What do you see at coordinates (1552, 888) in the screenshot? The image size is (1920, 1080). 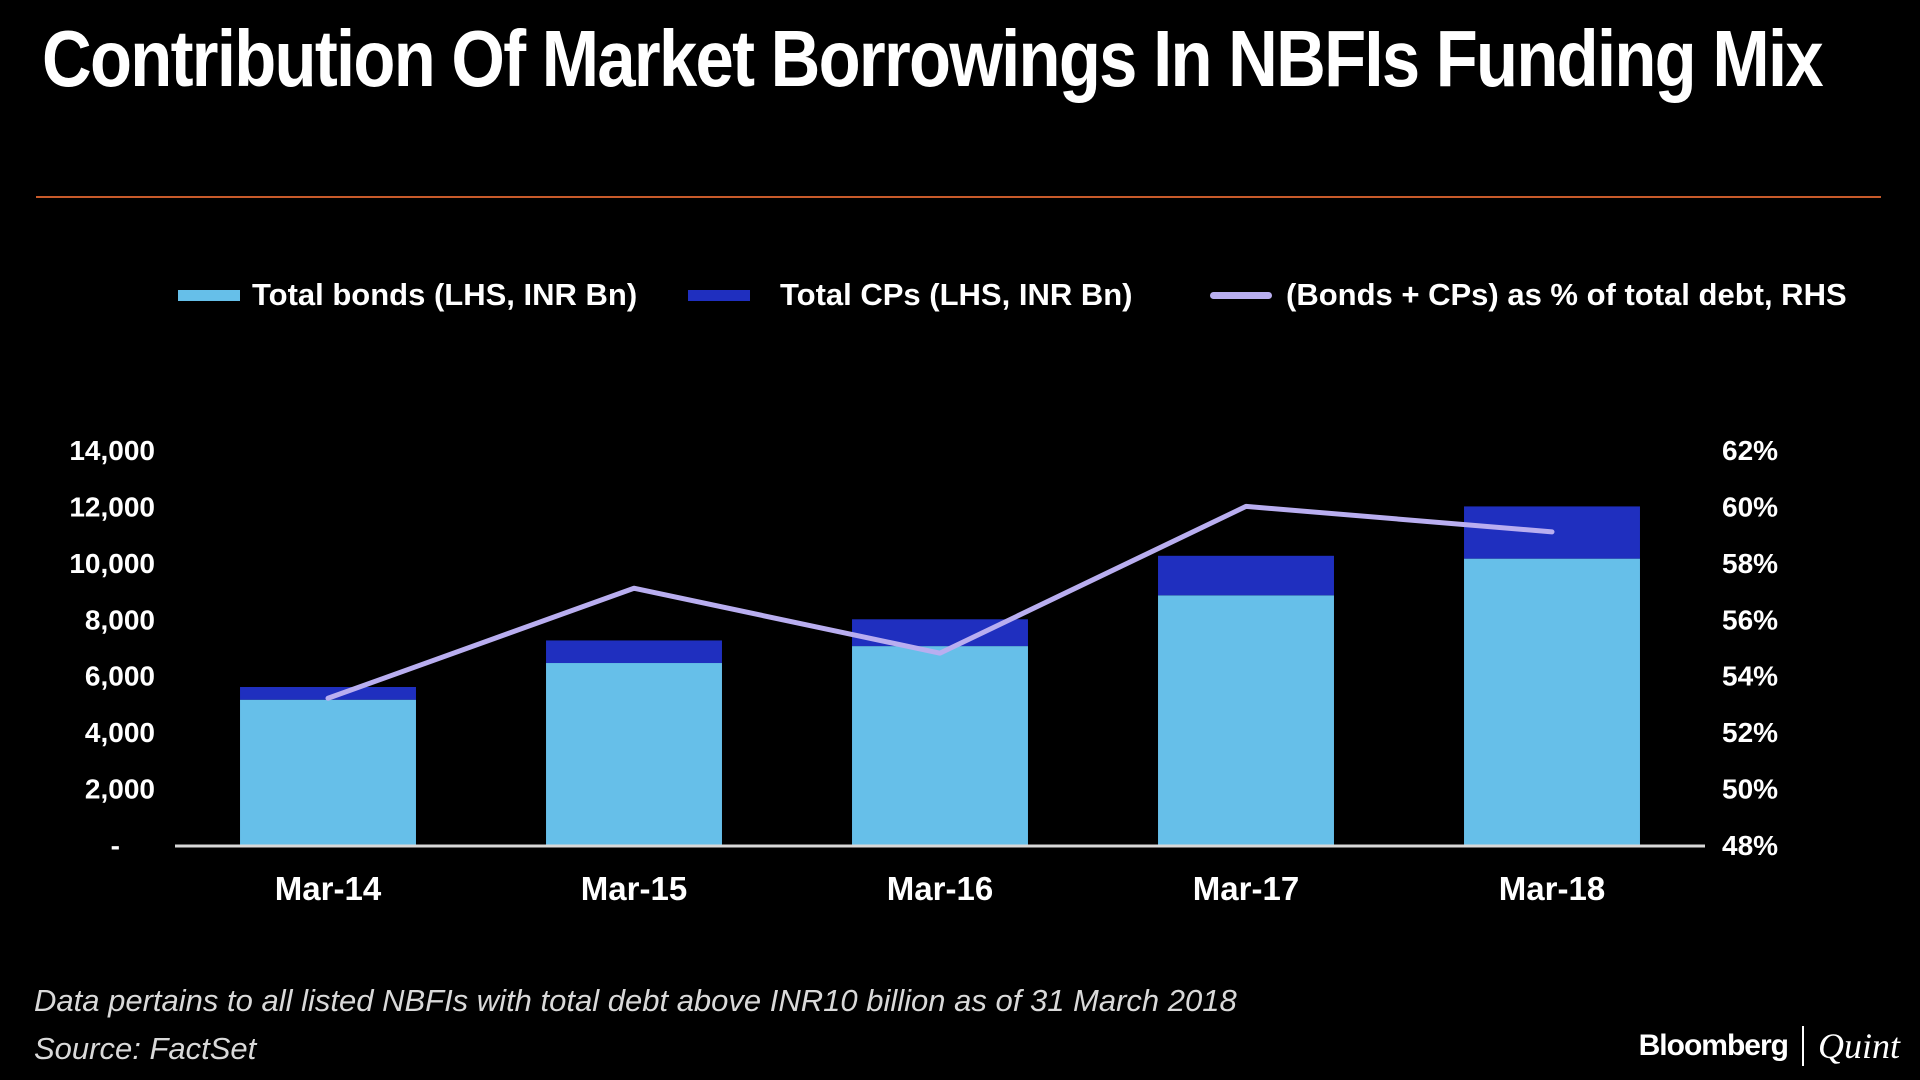 I see `x-tick-label: Mar-18` at bounding box center [1552, 888].